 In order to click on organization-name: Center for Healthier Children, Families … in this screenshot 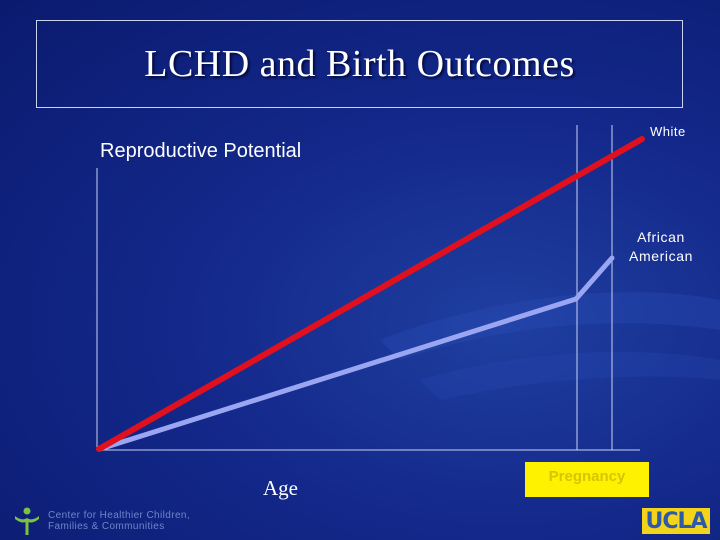, I will do `click(119, 521)`.